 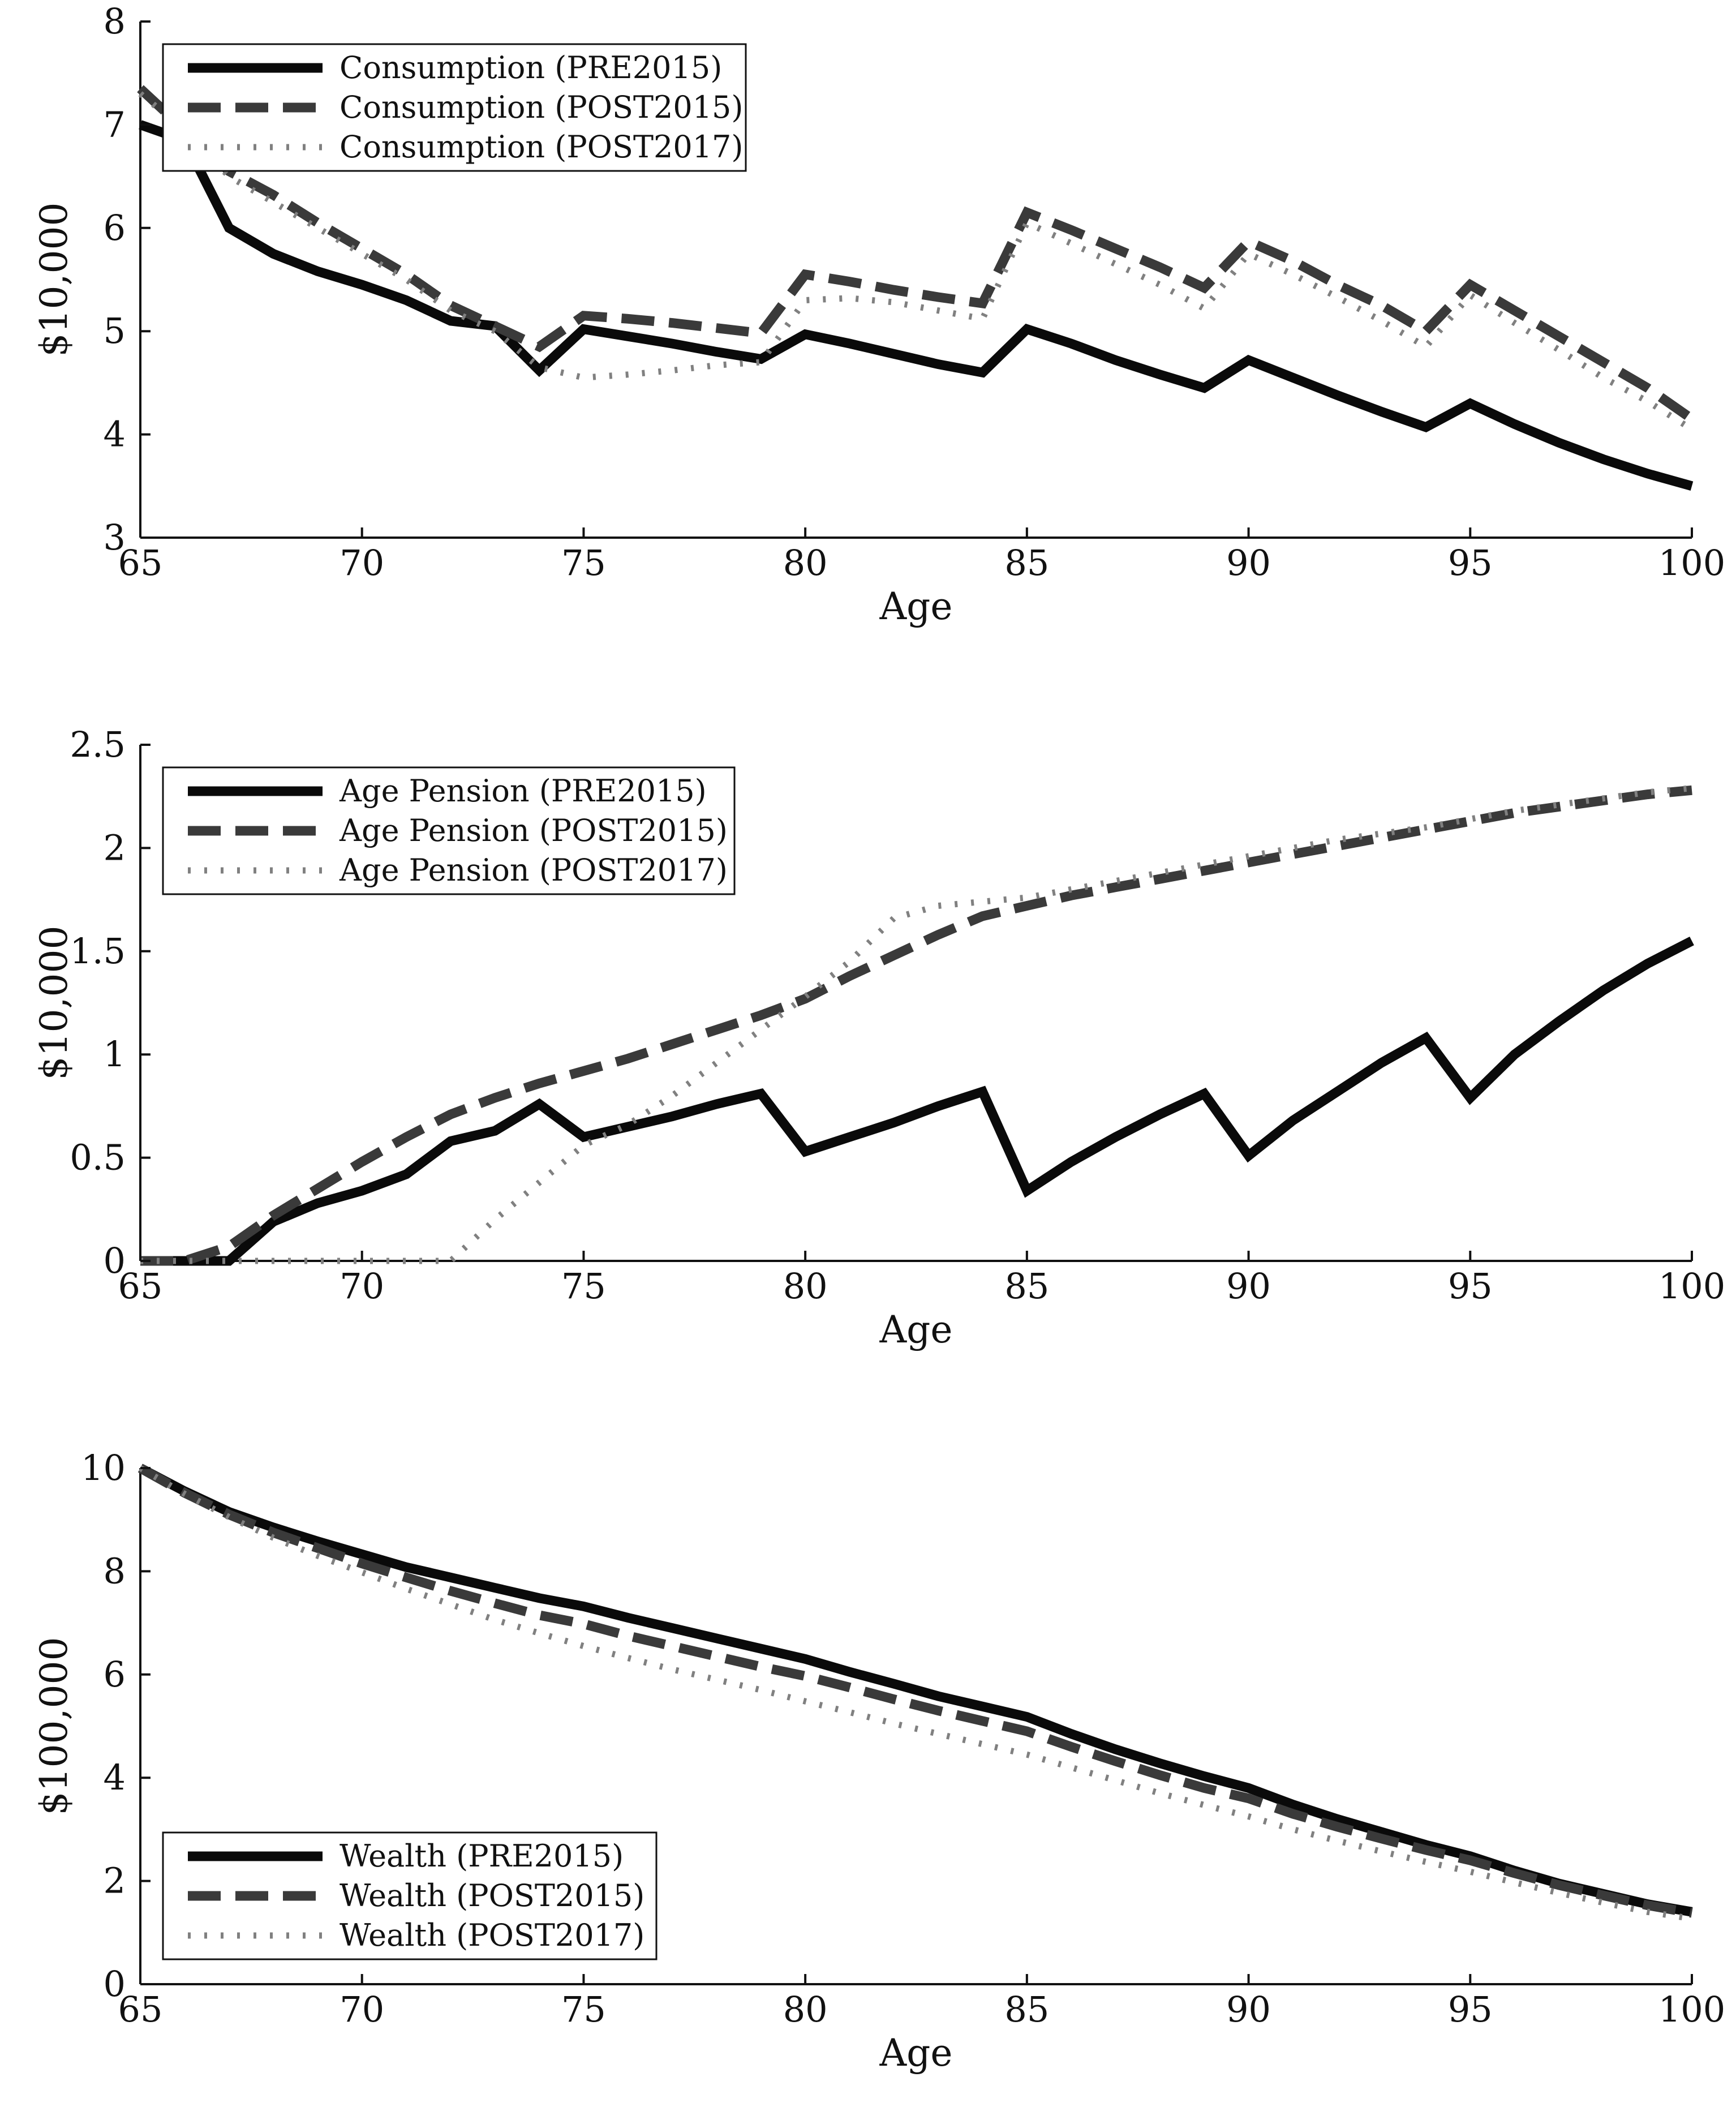 I want to click on legend-label-pre2015: Wealth (PRE2015), so click(x=482, y=1856).